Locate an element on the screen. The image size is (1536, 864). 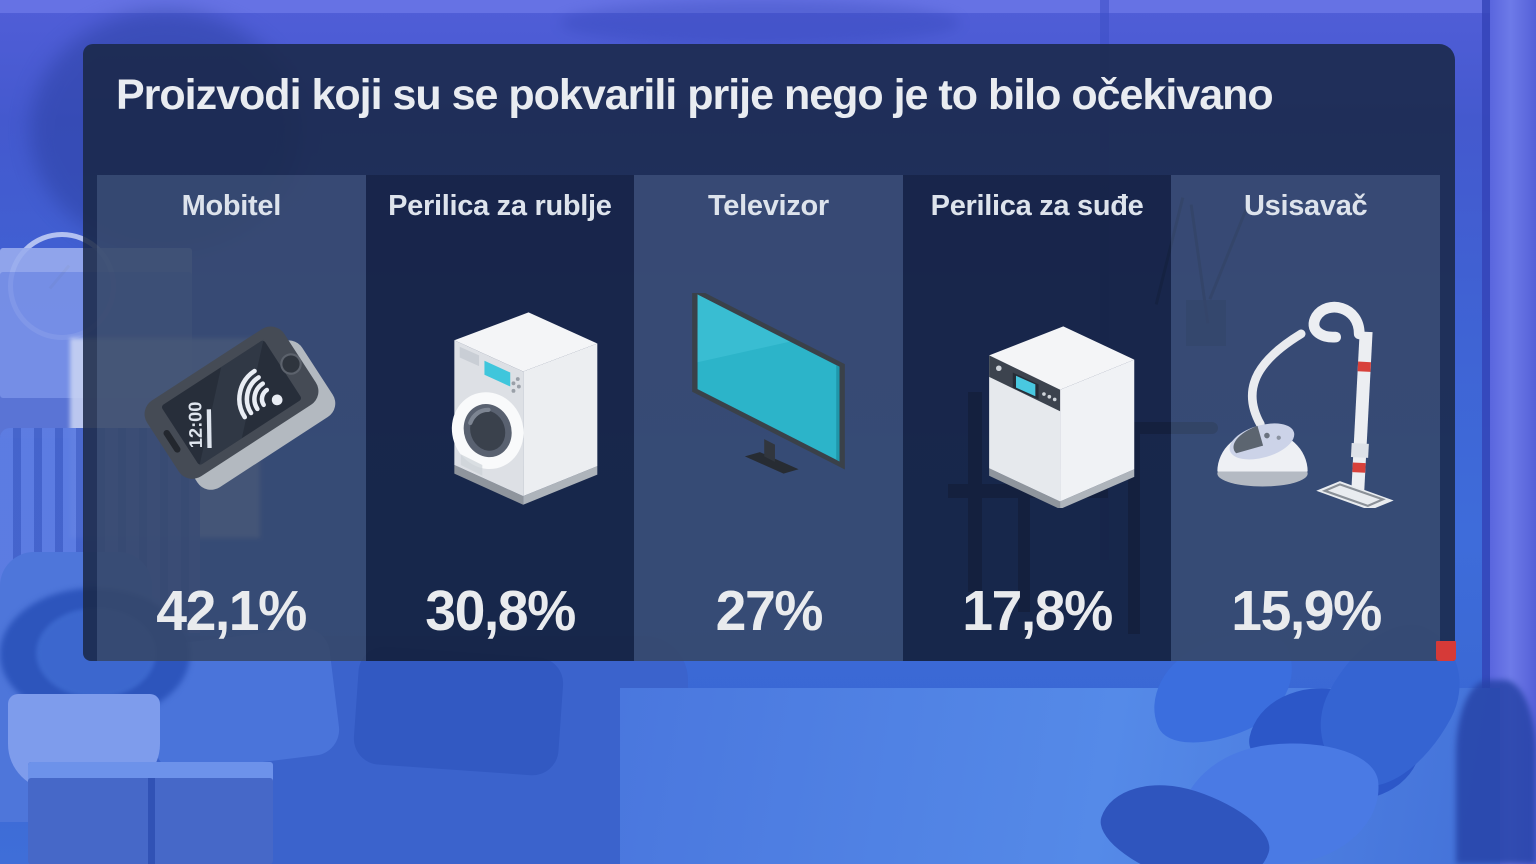
product-card-mobitel: Mobitel 12:00 is located at coordinates (231, 418).